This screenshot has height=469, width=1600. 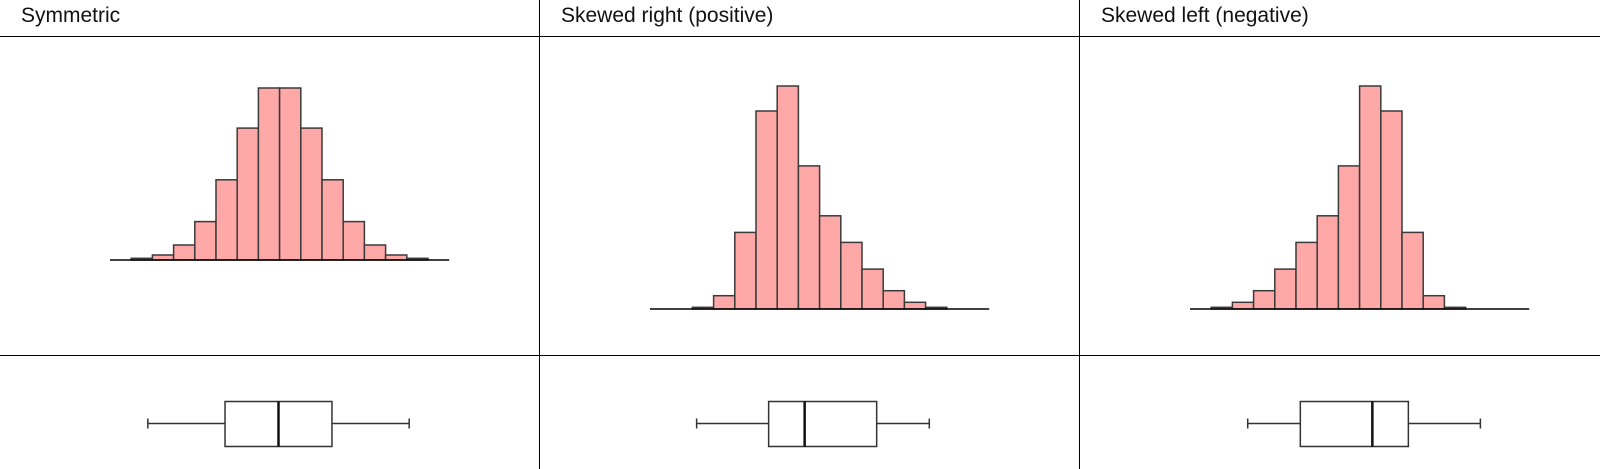 I want to click on header-symmetric: Symmetric, so click(x=71, y=15).